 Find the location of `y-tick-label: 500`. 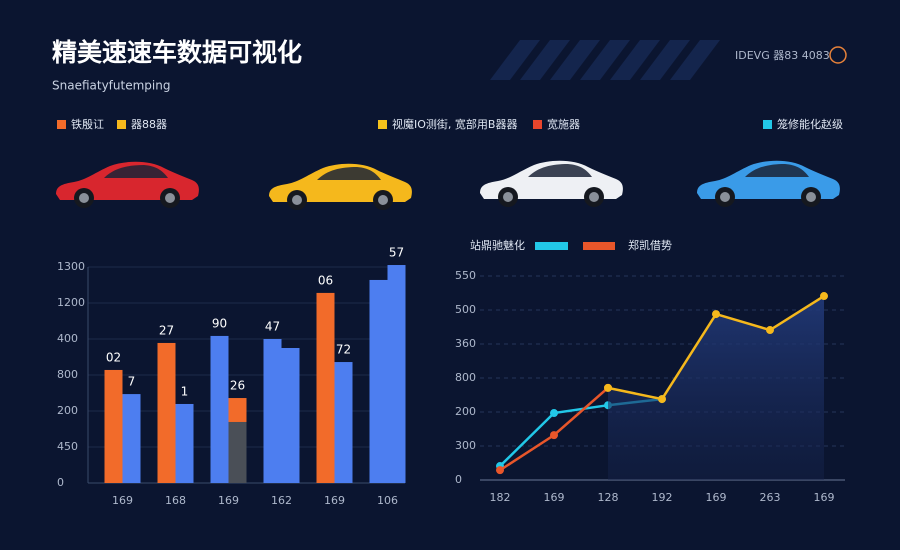

y-tick-label: 500 is located at coordinates (465, 309).